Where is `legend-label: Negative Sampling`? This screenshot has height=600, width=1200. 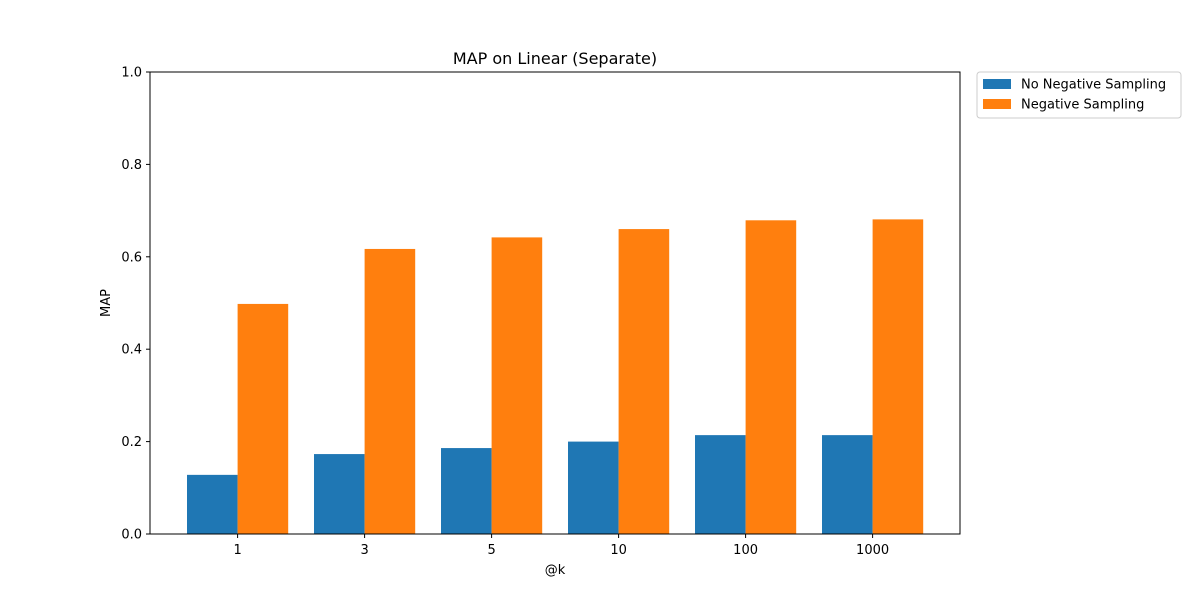
legend-label: Negative Sampling is located at coordinates (1082, 105).